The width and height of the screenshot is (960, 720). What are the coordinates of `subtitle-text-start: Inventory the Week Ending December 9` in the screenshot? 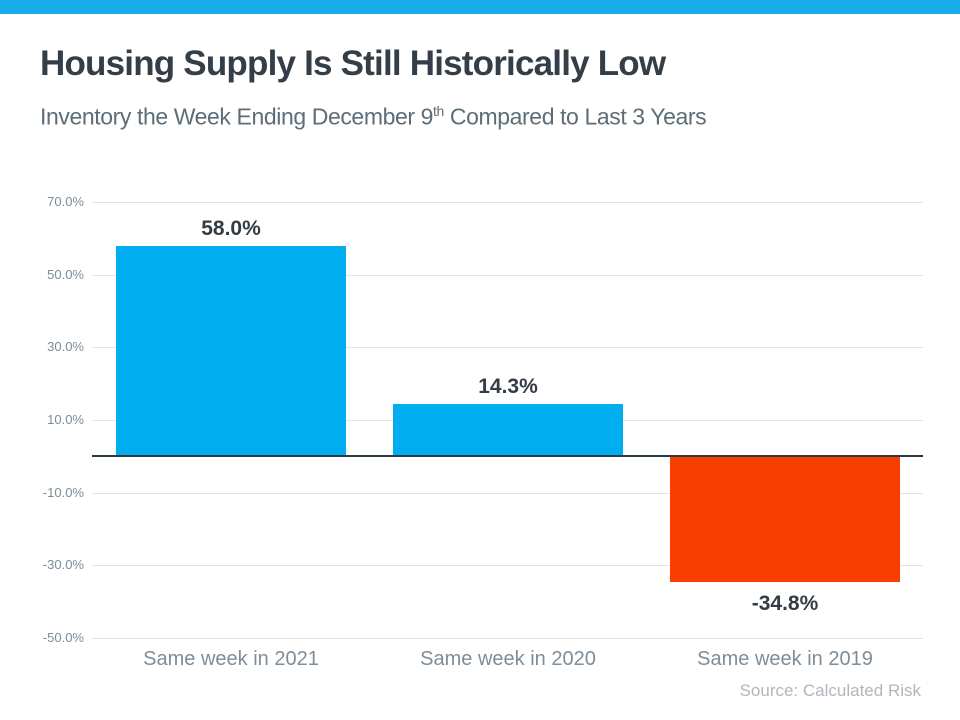 It's located at (237, 116).